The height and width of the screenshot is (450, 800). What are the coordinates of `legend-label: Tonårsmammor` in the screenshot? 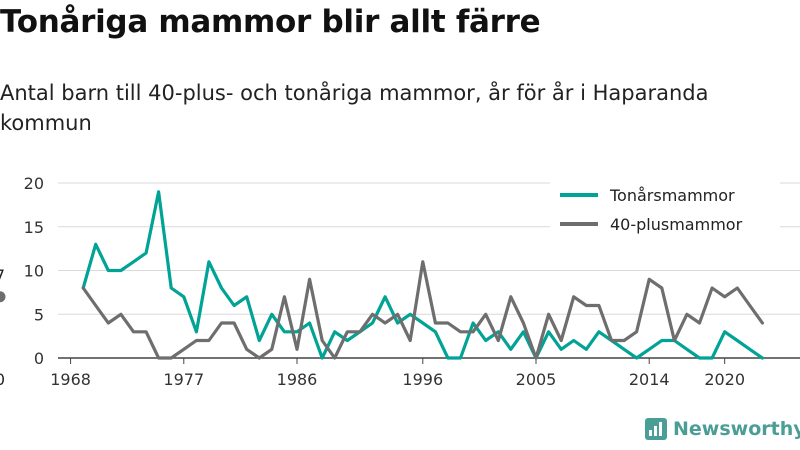 It's located at (672, 195).